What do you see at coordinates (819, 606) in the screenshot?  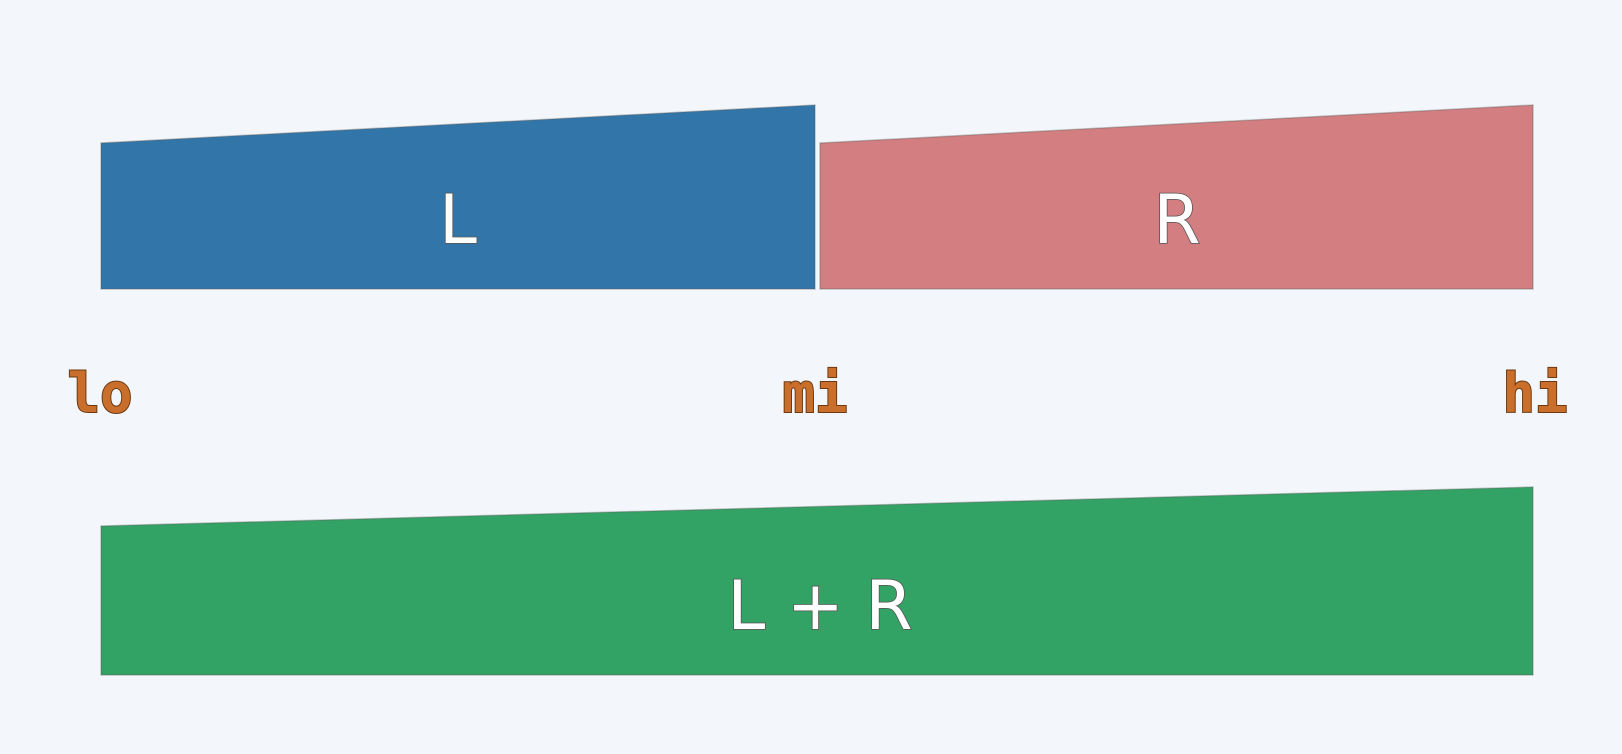 I see `combined-block-label: L + R` at bounding box center [819, 606].